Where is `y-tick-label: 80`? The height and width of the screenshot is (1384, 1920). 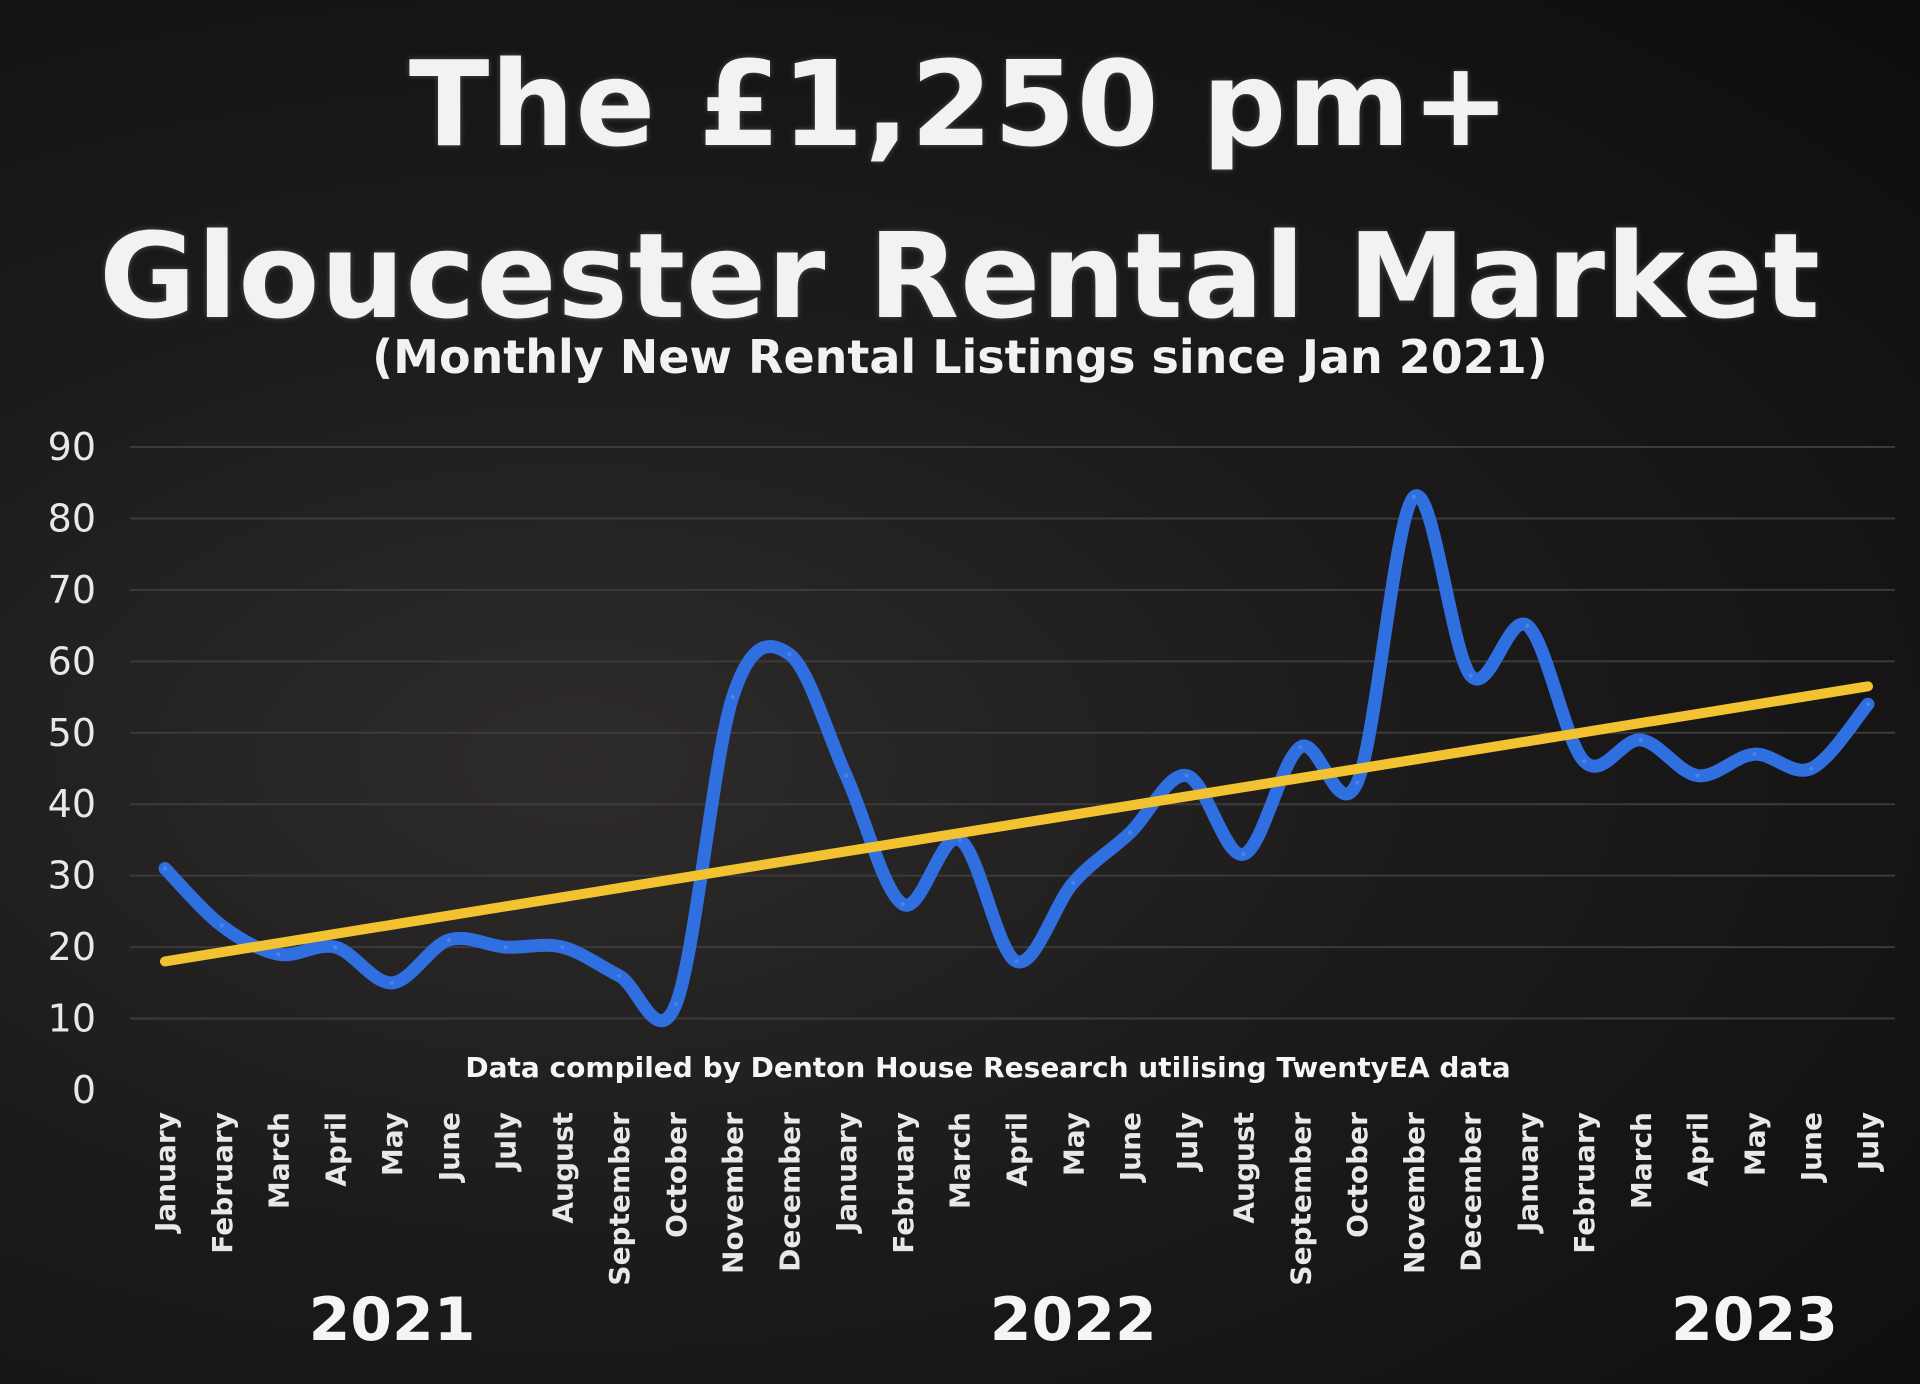 y-tick-label: 80 is located at coordinates (72, 518).